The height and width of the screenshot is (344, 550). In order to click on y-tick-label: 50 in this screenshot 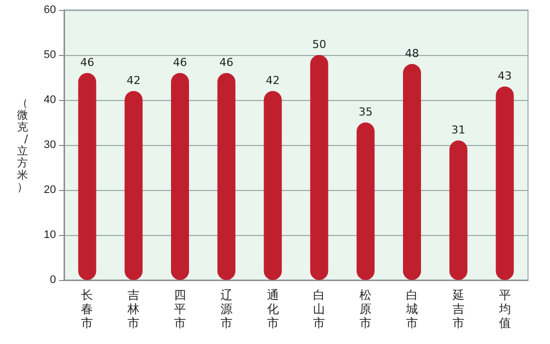, I will do `click(50, 55)`.